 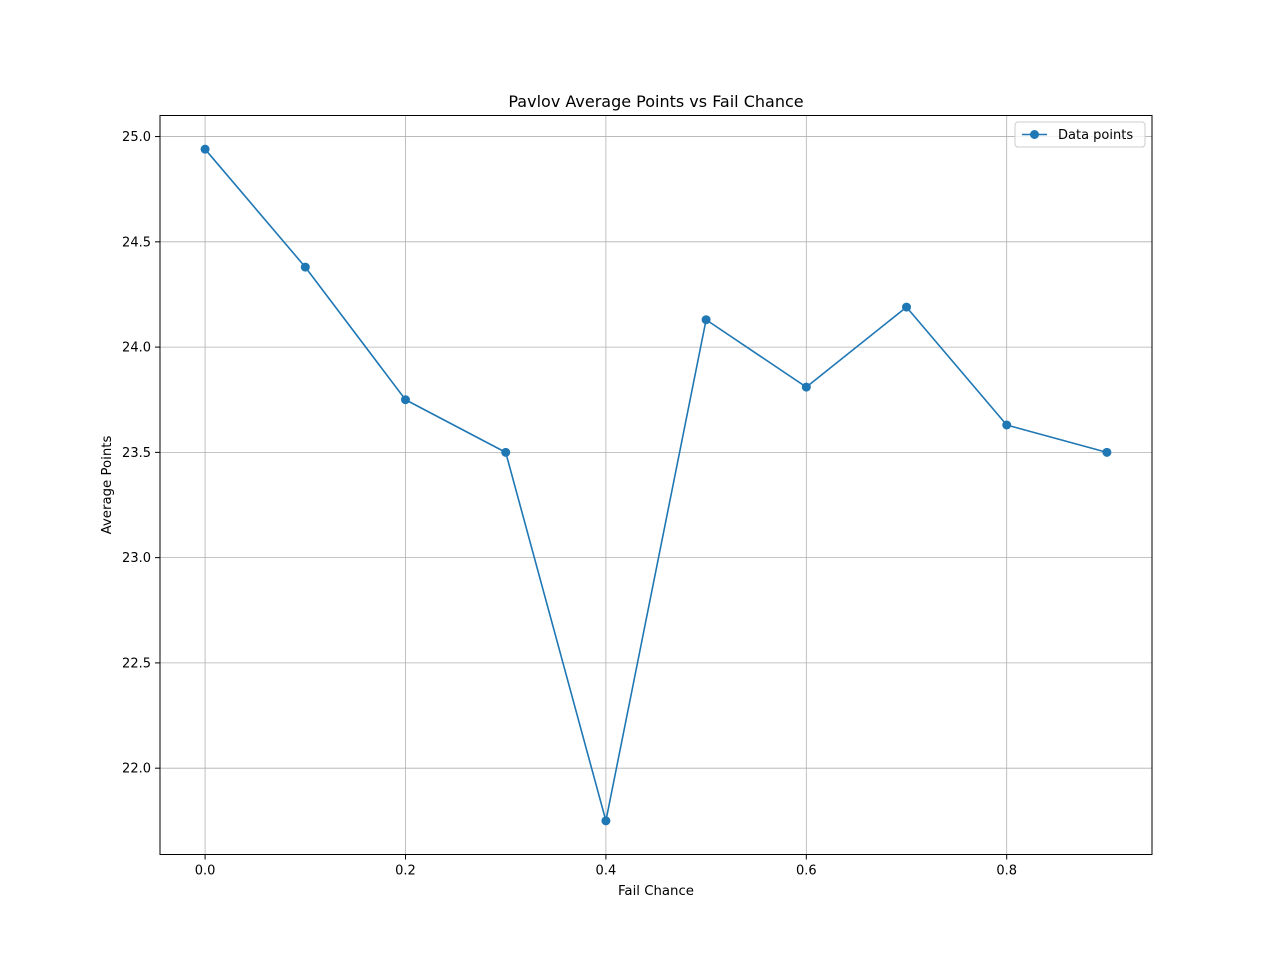 What do you see at coordinates (1034, 134) in the screenshot?
I see `legend-marker-swatch` at bounding box center [1034, 134].